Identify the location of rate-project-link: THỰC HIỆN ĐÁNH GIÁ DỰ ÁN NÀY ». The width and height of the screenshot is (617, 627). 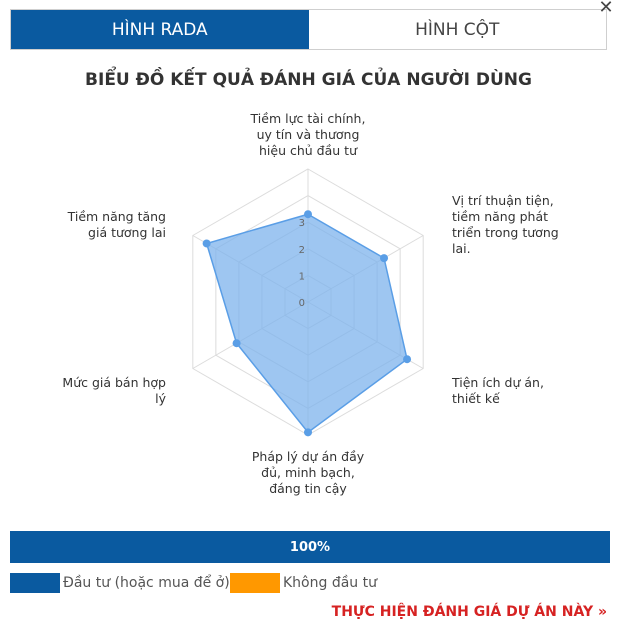
(469, 612).